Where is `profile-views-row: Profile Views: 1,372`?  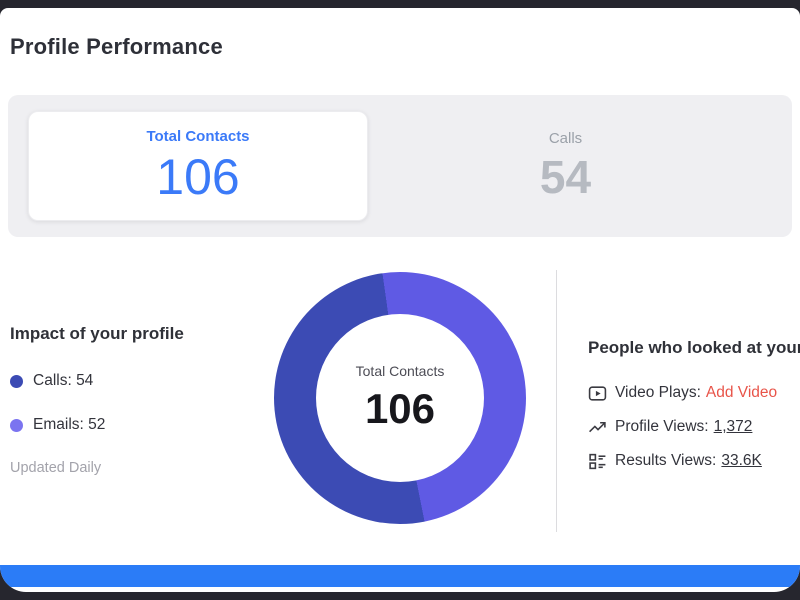 profile-views-row: Profile Views: 1,372 is located at coordinates (694, 427).